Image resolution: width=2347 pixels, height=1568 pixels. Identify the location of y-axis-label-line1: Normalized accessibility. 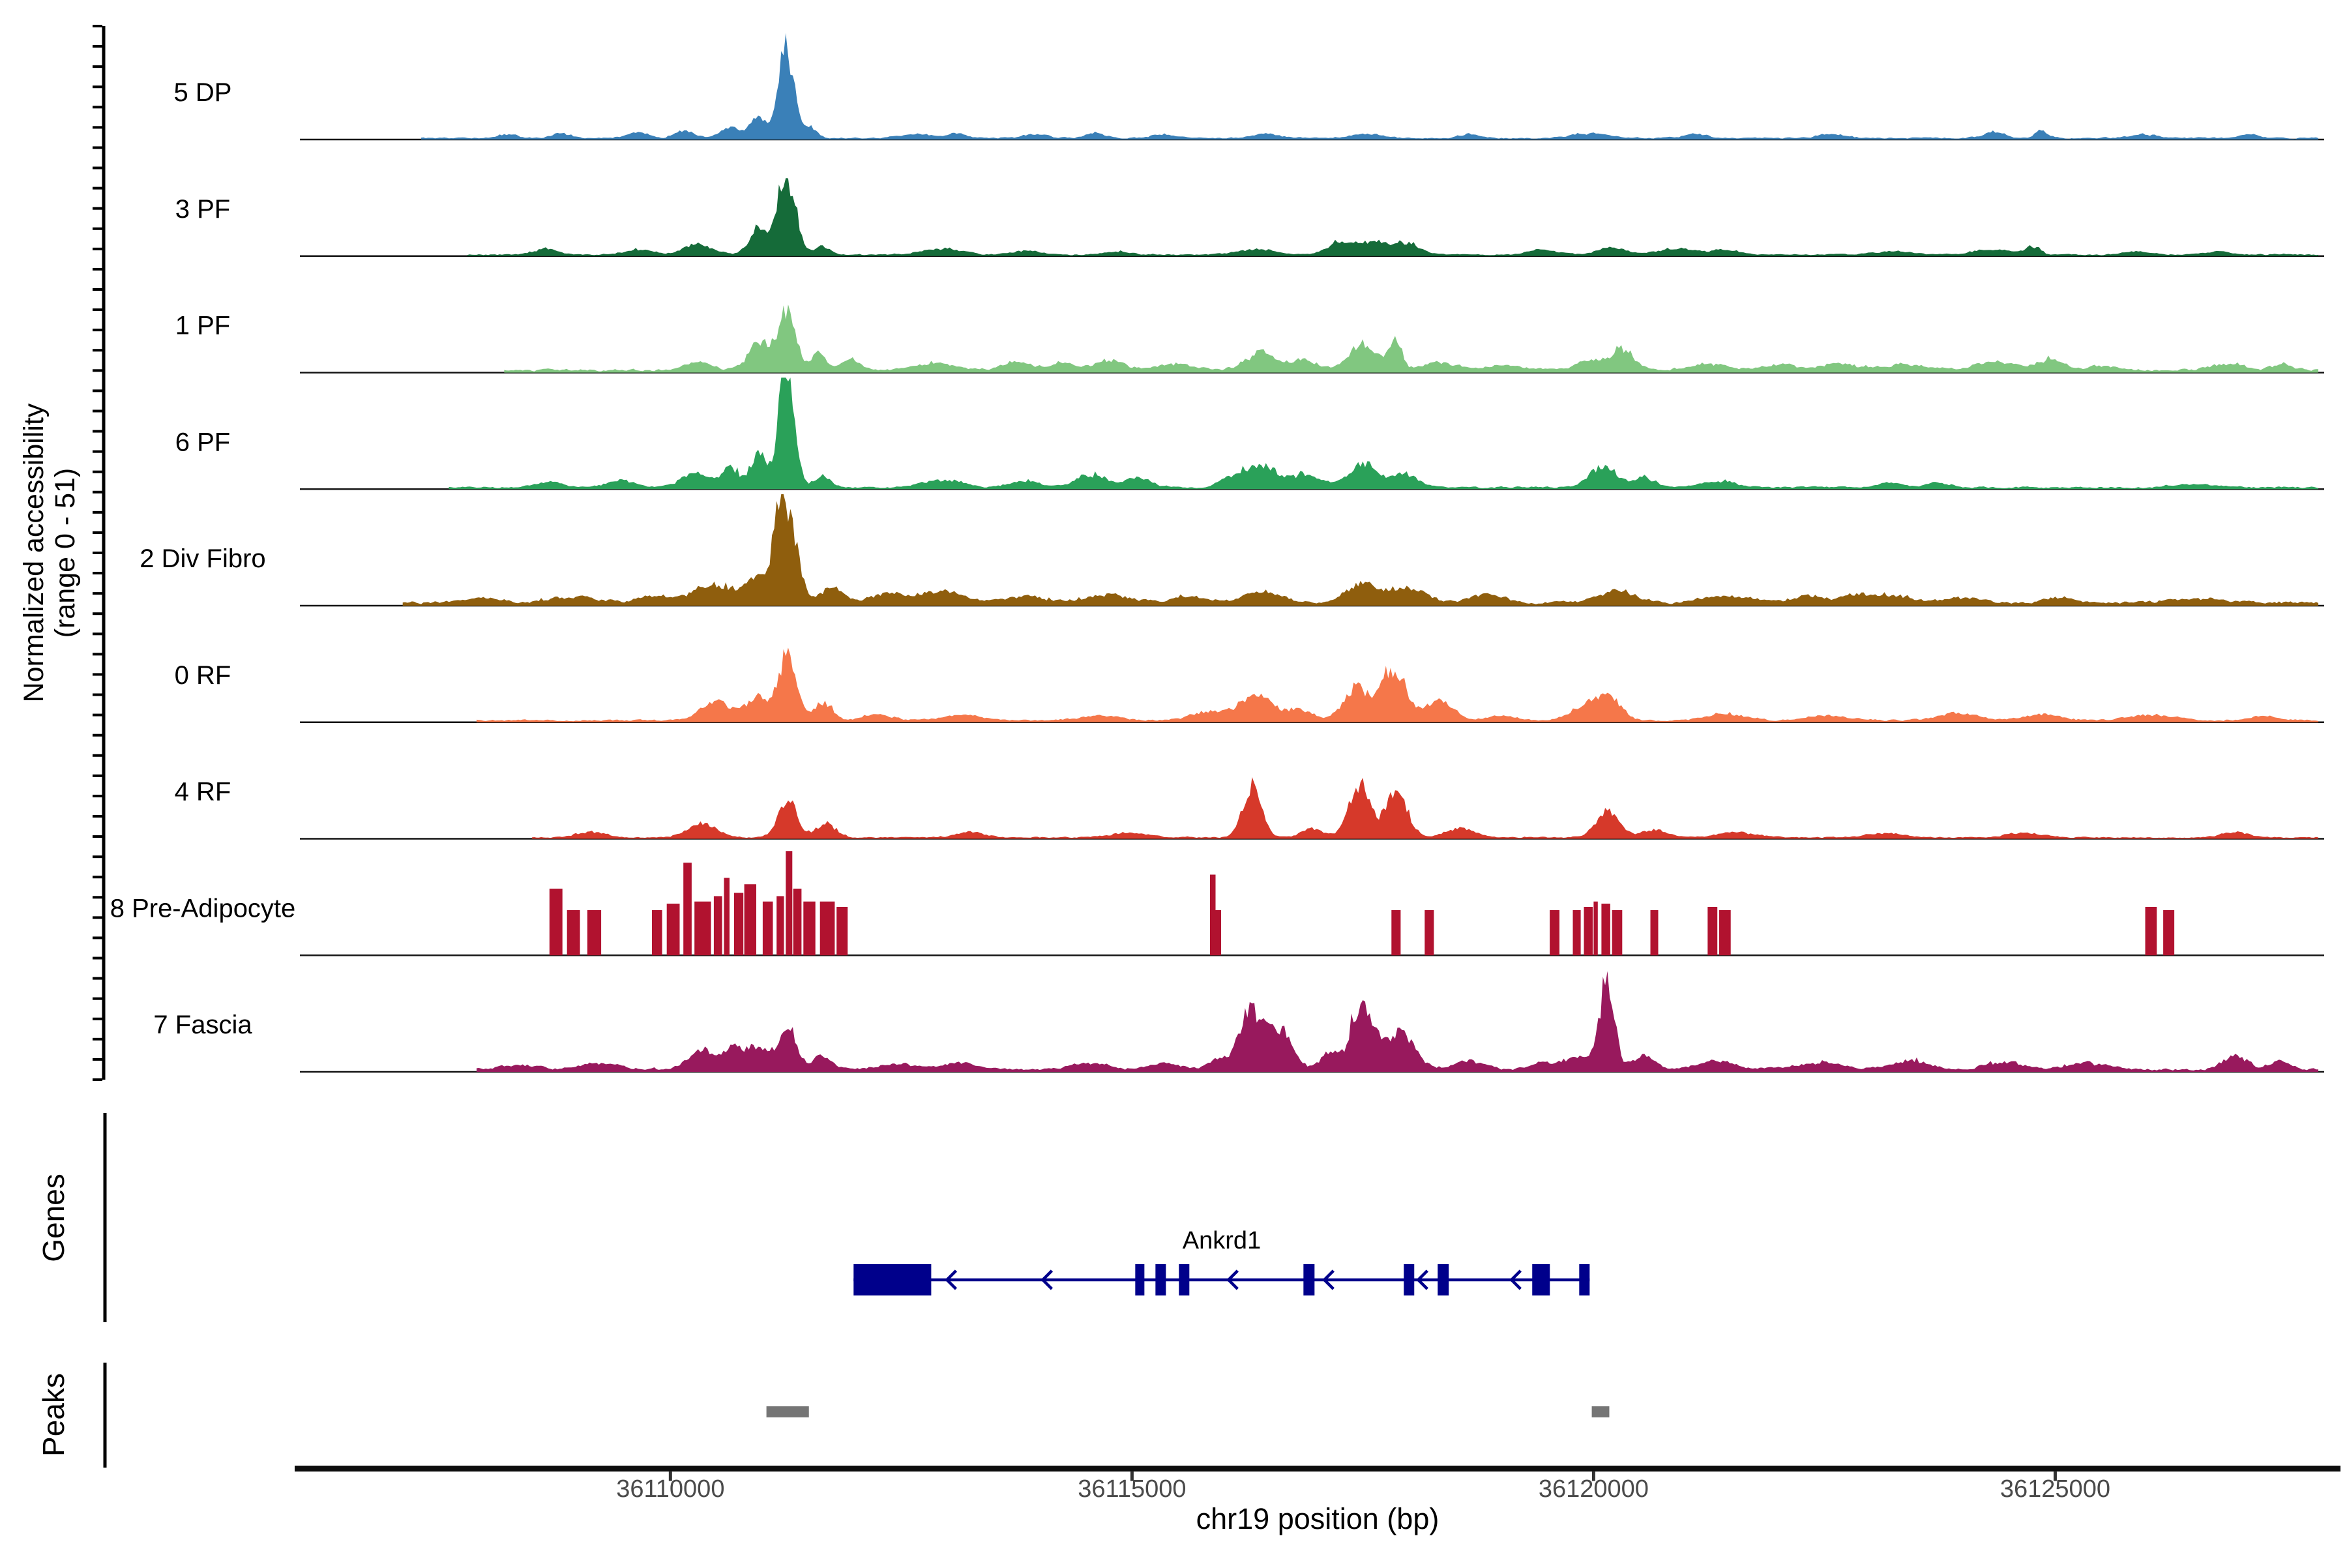
(34, 552).